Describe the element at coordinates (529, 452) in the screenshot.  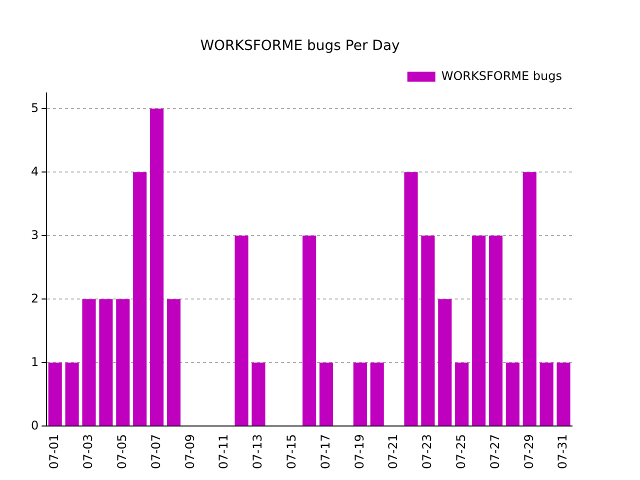
I see `x-tick-label: 07-29` at that location.